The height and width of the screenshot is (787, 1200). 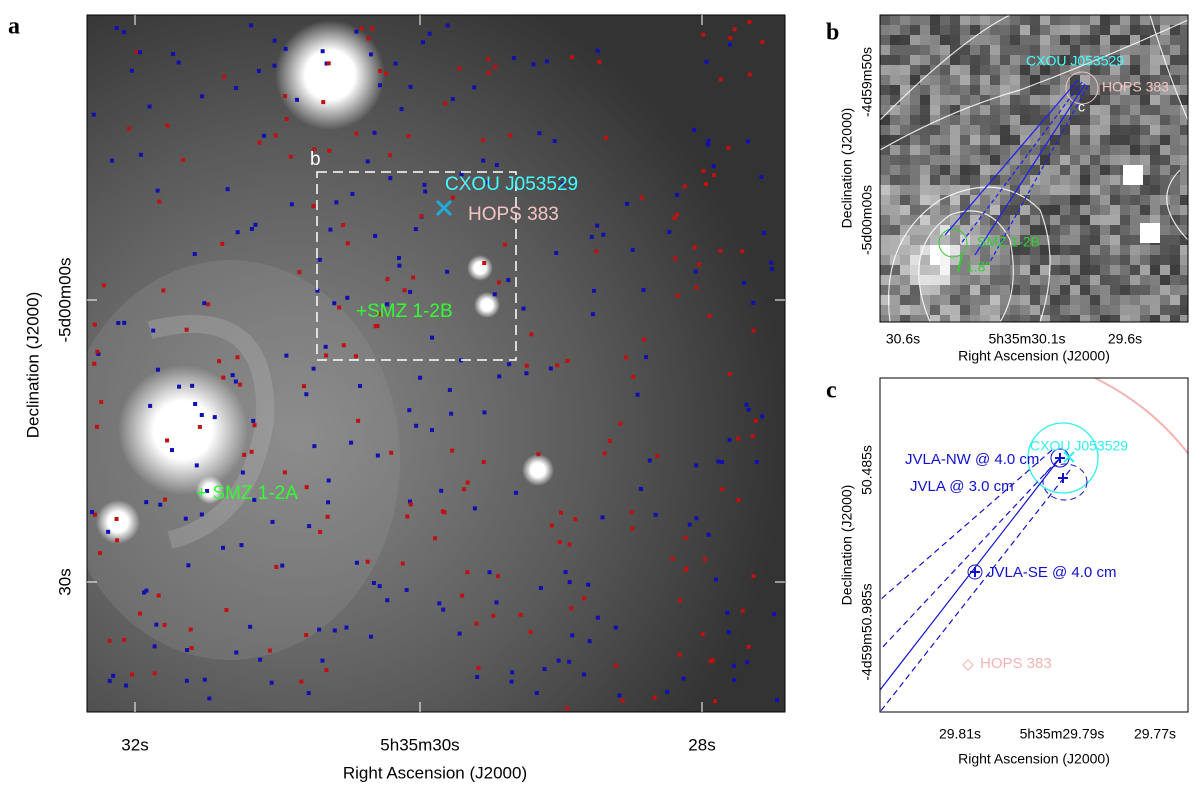 I want to click on y-tick-label: -5d00m00s, so click(x=64, y=299).